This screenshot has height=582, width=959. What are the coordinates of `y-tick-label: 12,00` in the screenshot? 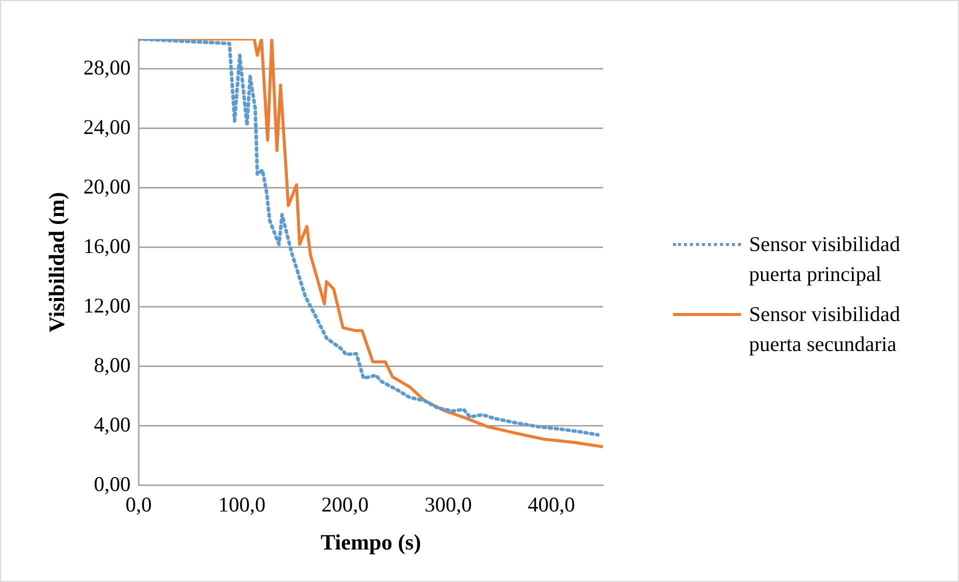 It's located at (107, 305).